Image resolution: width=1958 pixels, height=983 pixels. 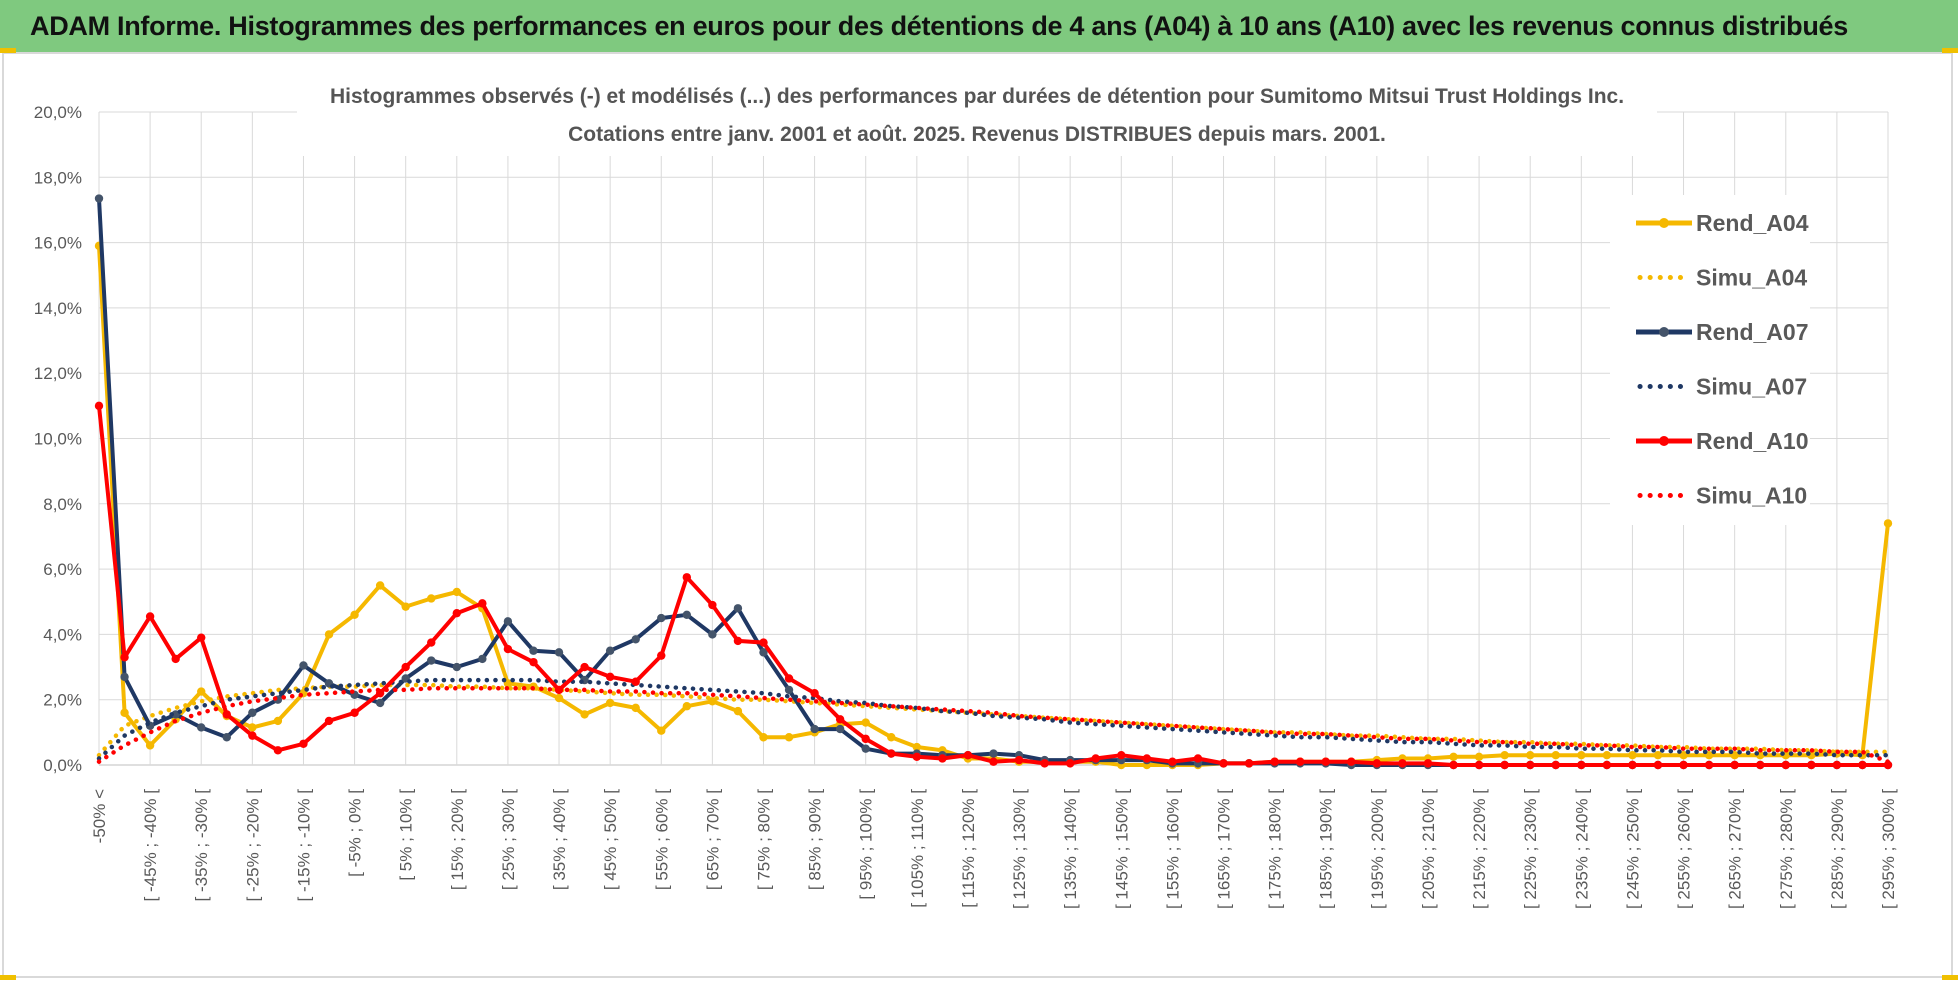 What do you see at coordinates (712, 839) in the screenshot?
I see `x-tick-label: [ 65% ; 70% [` at bounding box center [712, 839].